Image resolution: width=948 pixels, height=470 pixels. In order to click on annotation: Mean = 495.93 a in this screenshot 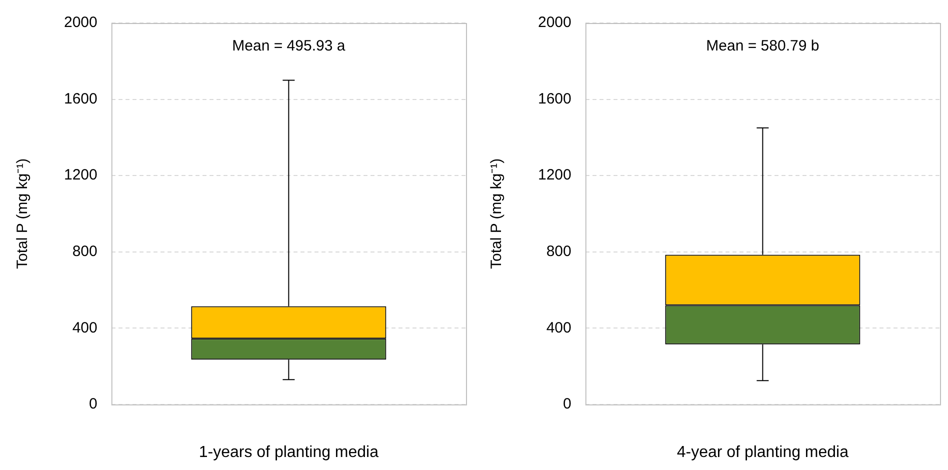, I will do `click(289, 46)`.